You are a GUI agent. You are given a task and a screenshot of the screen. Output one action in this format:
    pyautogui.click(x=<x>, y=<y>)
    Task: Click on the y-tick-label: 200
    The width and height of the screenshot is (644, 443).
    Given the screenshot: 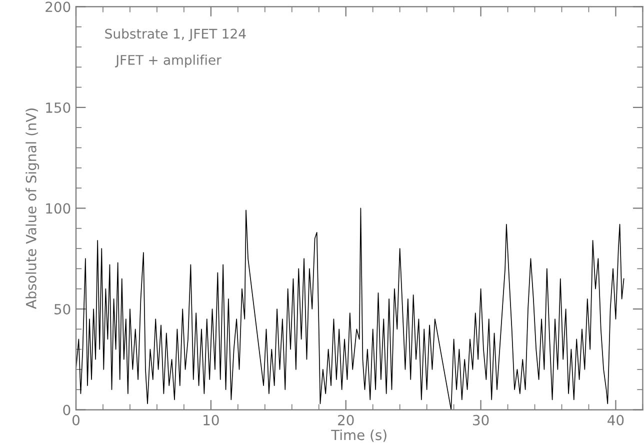 What is the action you would take?
    pyautogui.click(x=58, y=7)
    